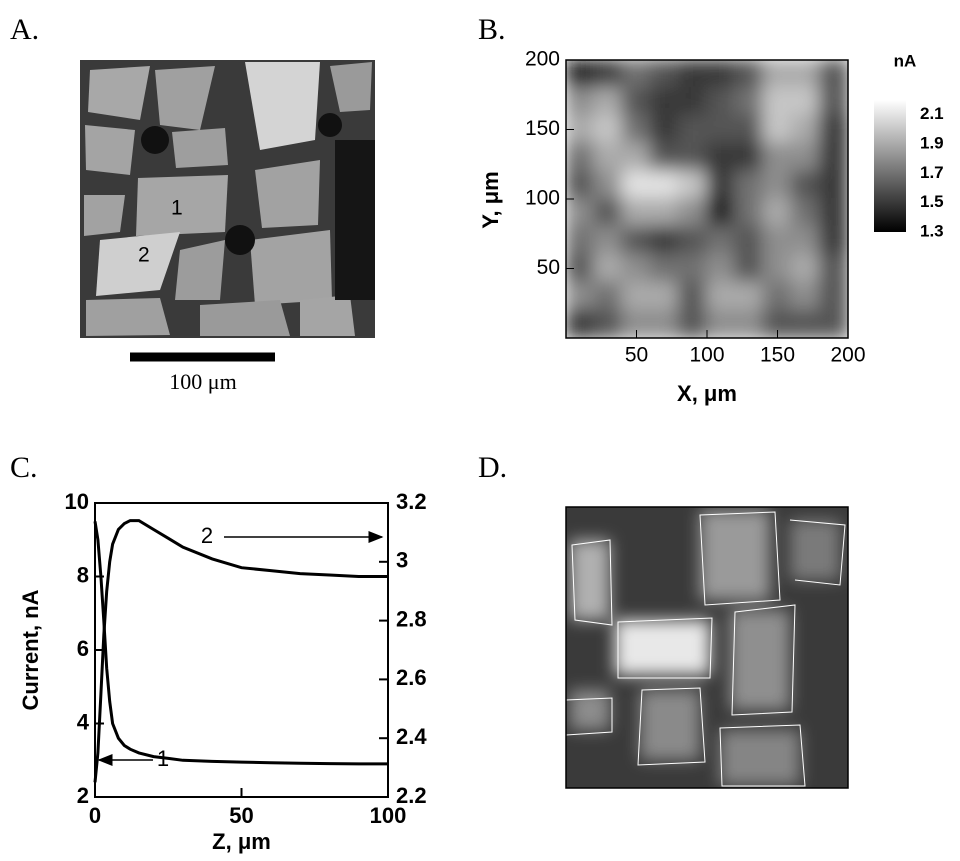  Describe the element at coordinates (411, 795) in the screenshot. I see `y2-tick-label: 2.2` at that location.